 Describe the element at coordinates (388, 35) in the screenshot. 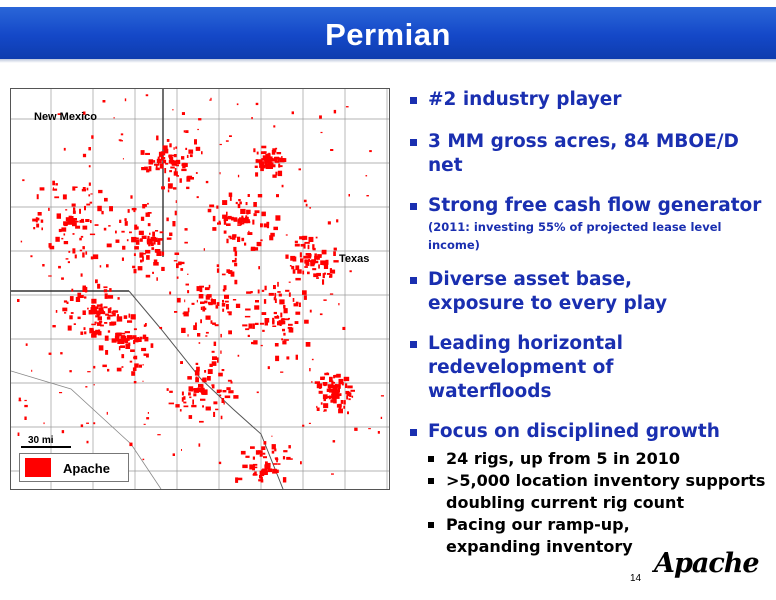

I see `title-bar: Permian` at that location.